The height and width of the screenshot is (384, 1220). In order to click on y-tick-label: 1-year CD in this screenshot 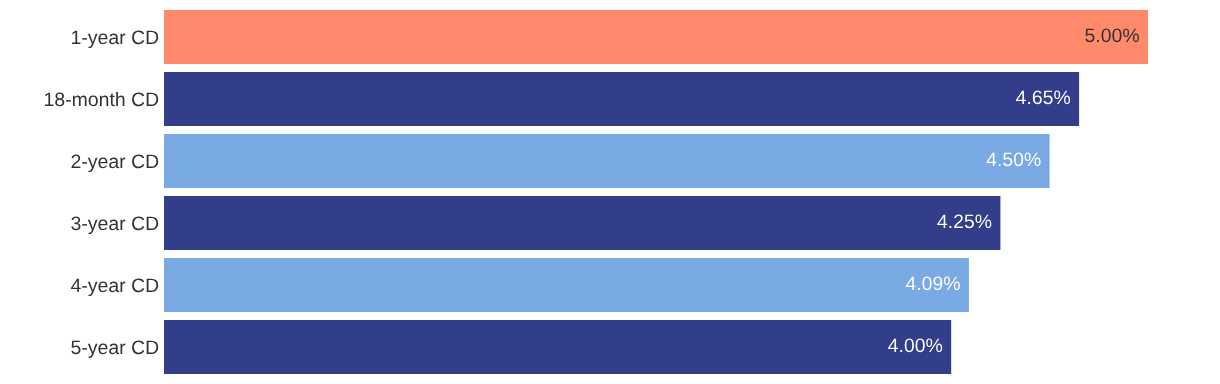, I will do `click(115, 39)`.